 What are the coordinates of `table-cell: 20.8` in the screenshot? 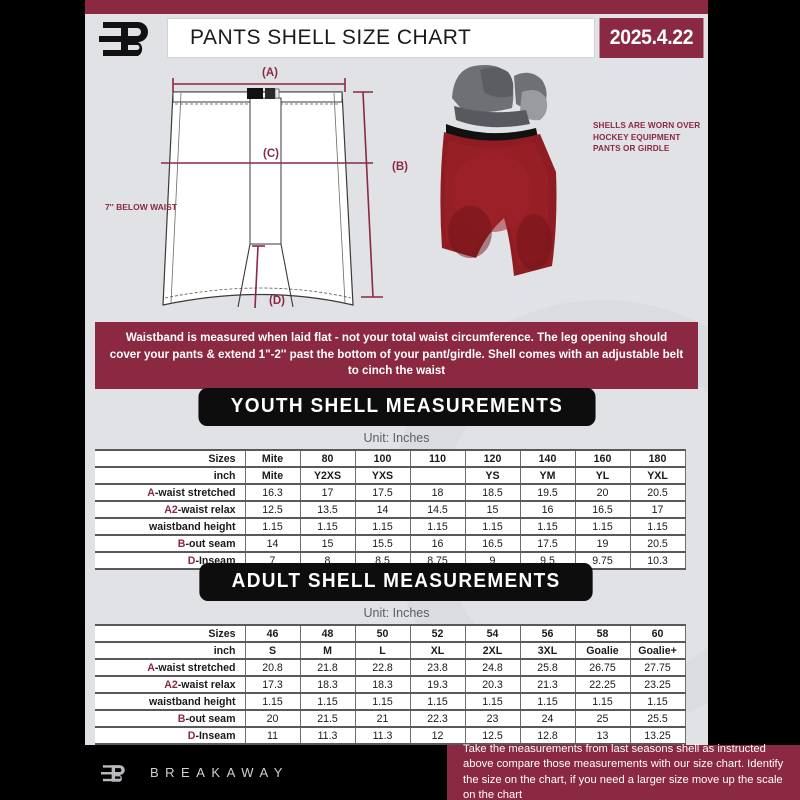 It's located at (272, 668).